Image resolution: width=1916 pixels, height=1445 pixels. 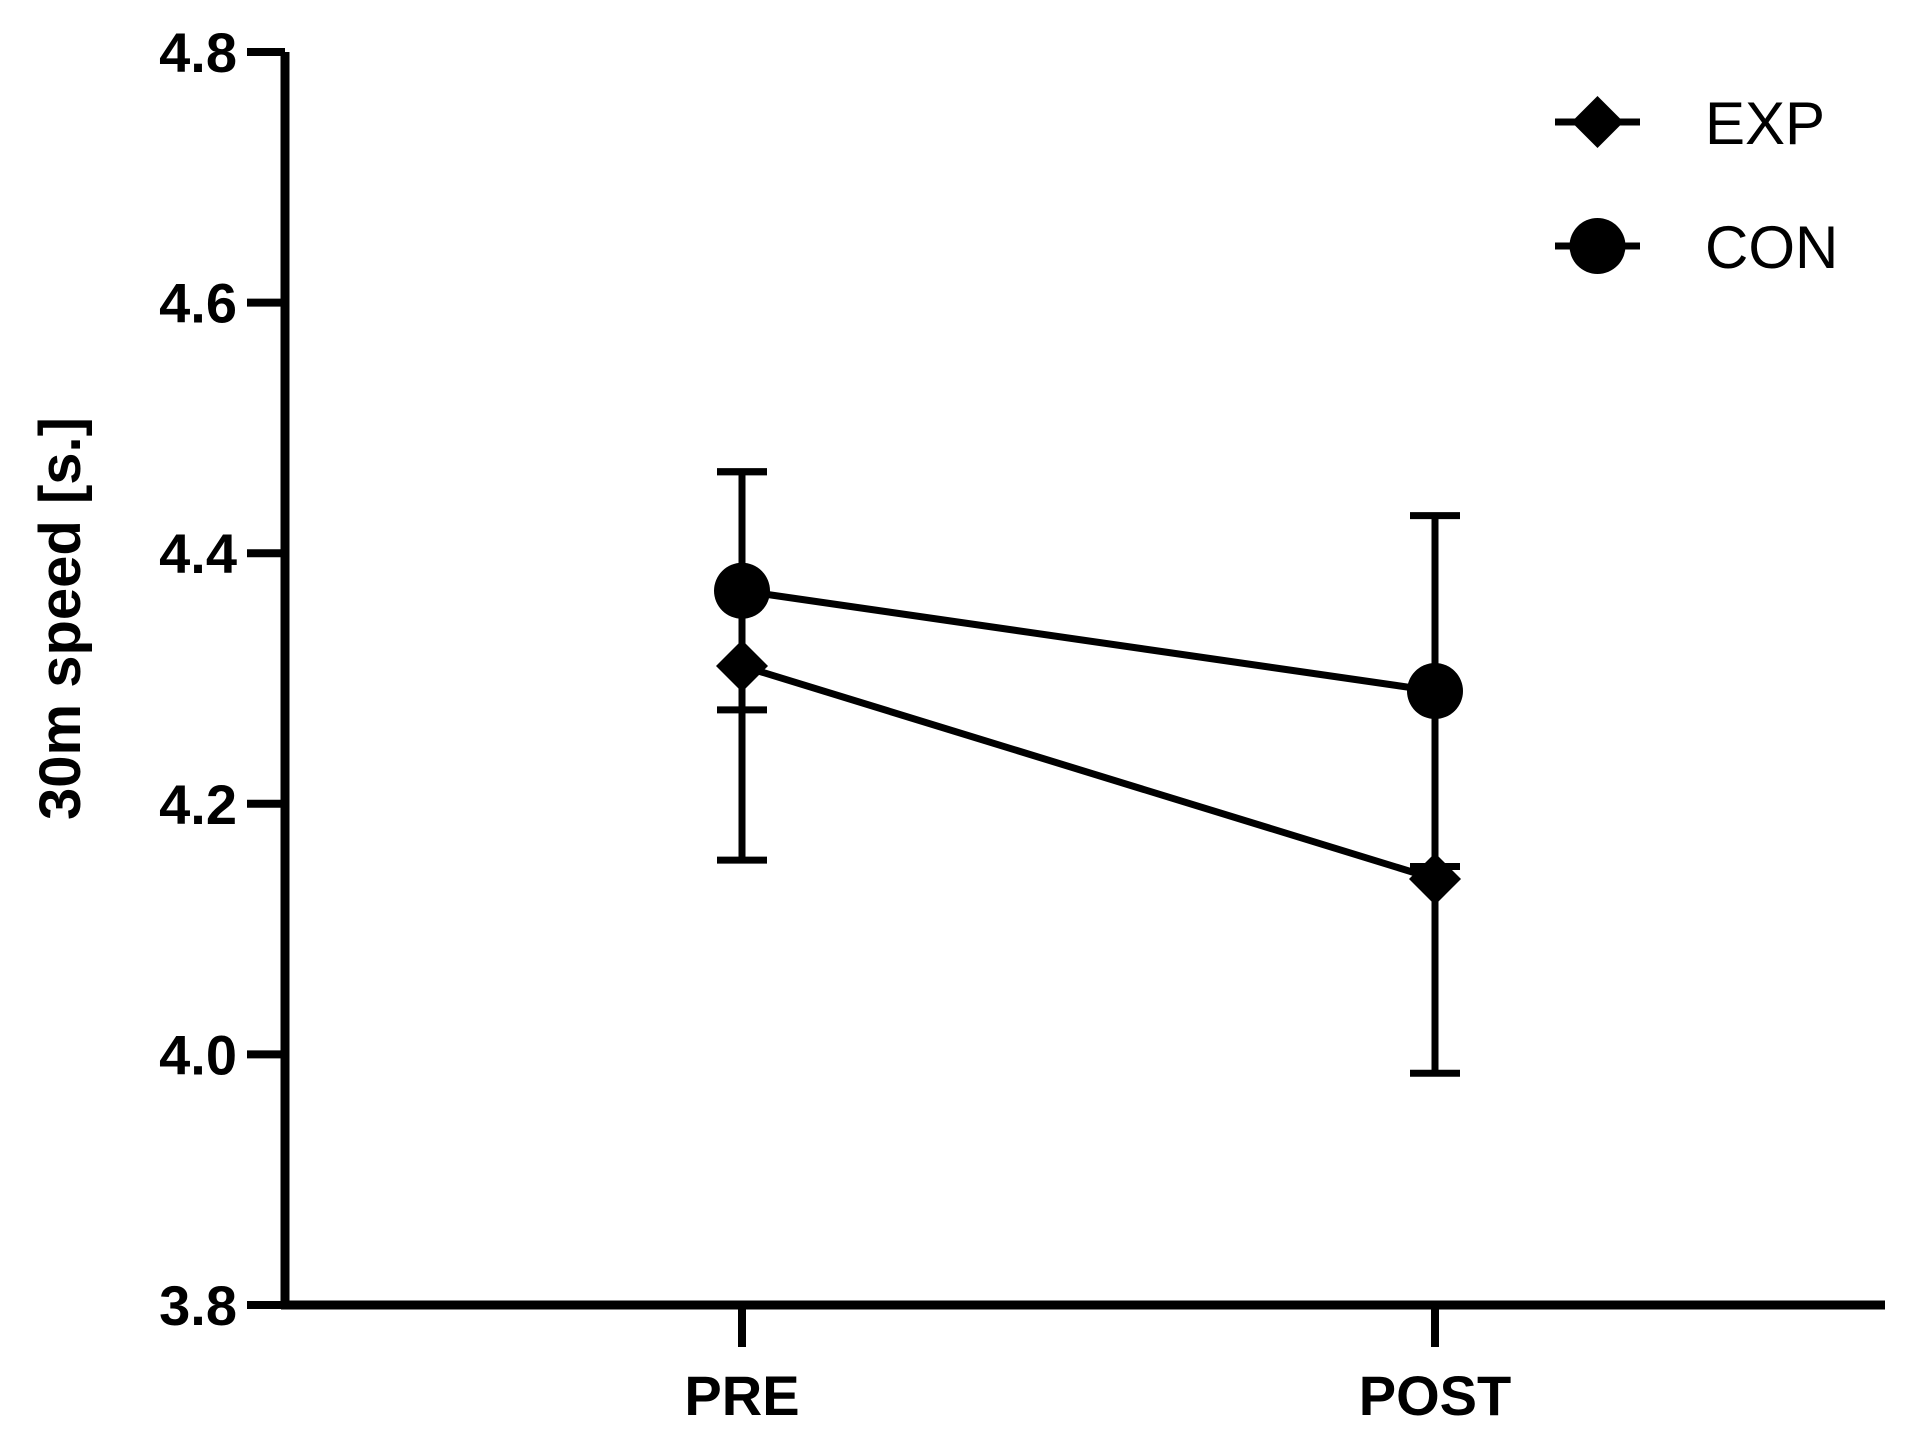 What do you see at coordinates (1097, 1366) in the screenshot?
I see `x-ticks: PRE POST` at bounding box center [1097, 1366].